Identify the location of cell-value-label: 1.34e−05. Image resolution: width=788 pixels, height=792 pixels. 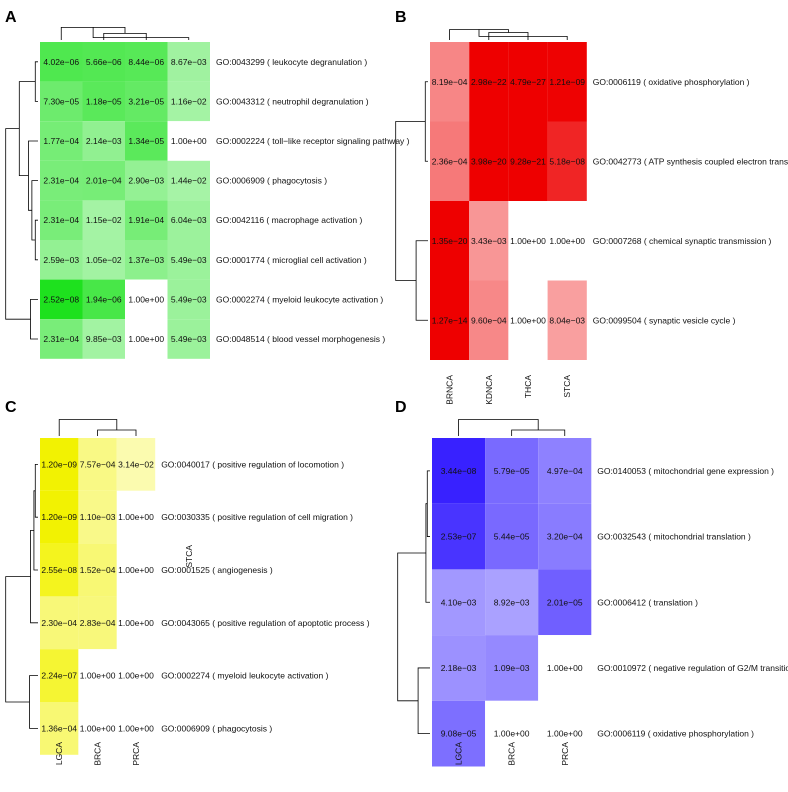
(146, 141).